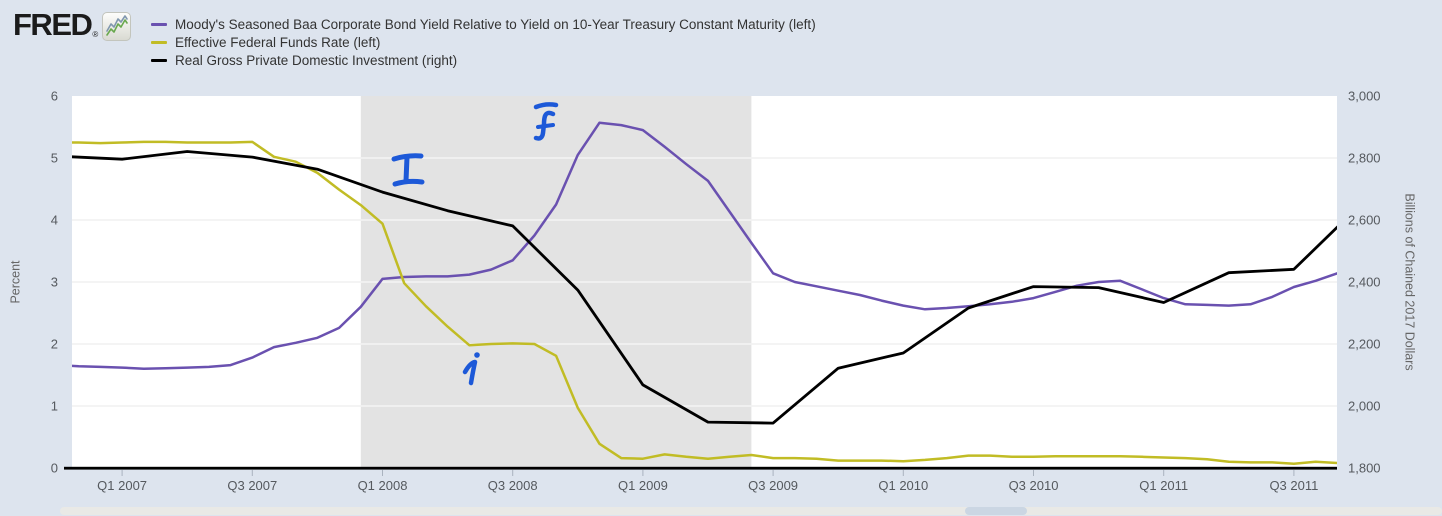 This screenshot has height=516, width=1442. What do you see at coordinates (773, 485) in the screenshot?
I see `x-tick-label: Q3 2009` at bounding box center [773, 485].